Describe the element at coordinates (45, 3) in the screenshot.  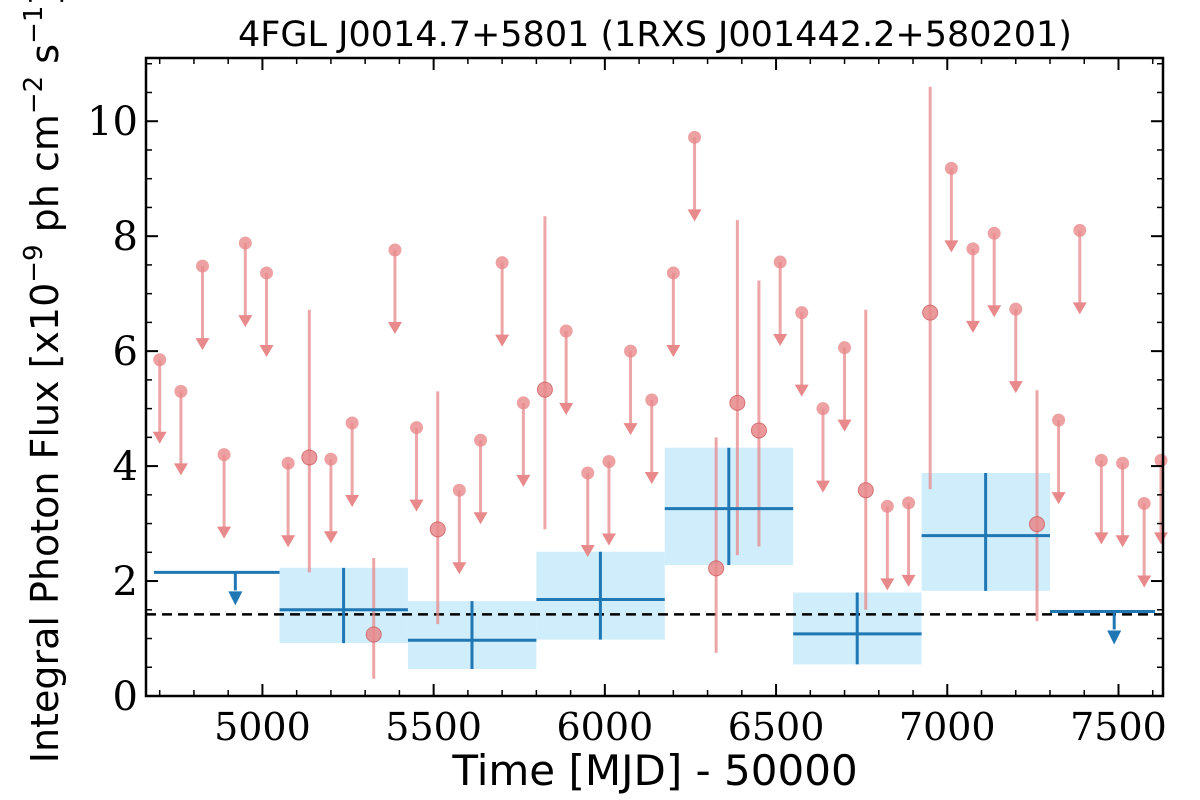
I see `y-axis-label-close: ]` at that location.